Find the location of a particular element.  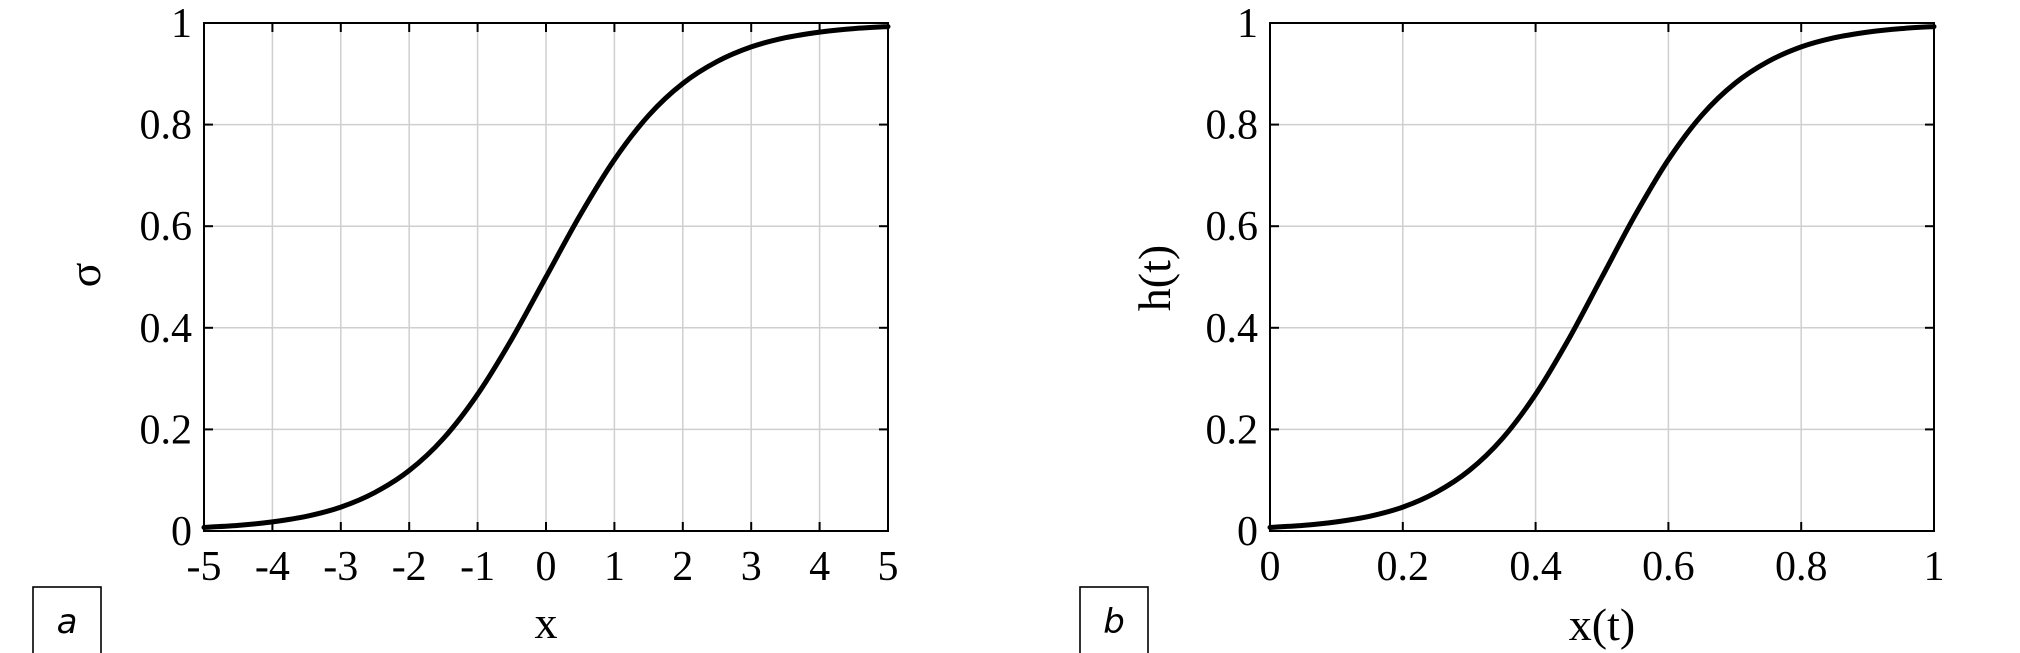

x-tick-label: 3 is located at coordinates (751, 567).